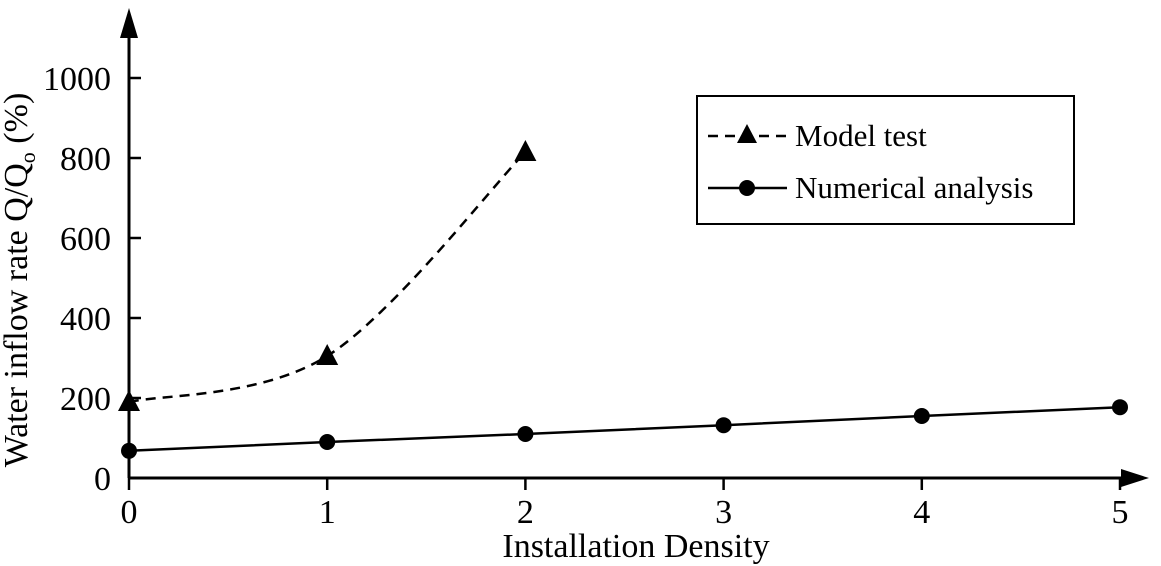  I want to click on legend: Model test Numerical analysis, so click(885, 160).